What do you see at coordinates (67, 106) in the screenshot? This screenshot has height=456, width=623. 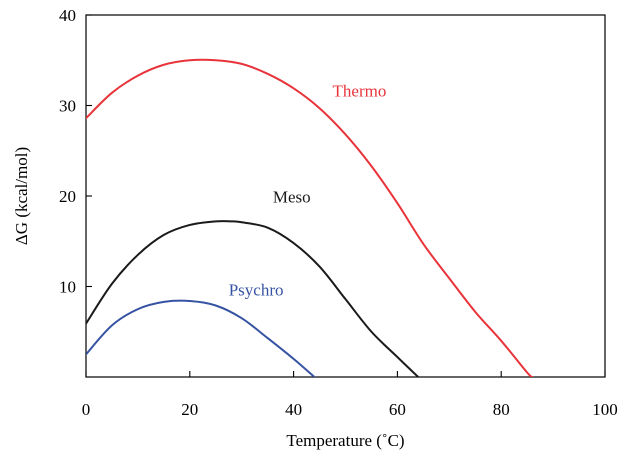 I see `y-tick-label: 30` at bounding box center [67, 106].